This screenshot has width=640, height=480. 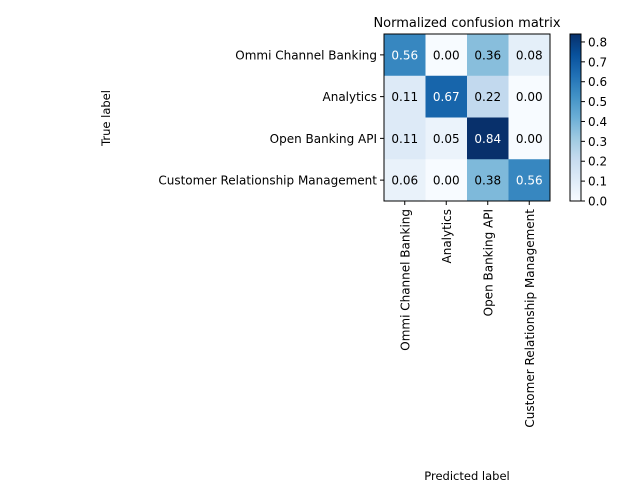 I want to click on cell-value-label: 0.22, so click(x=487, y=97).